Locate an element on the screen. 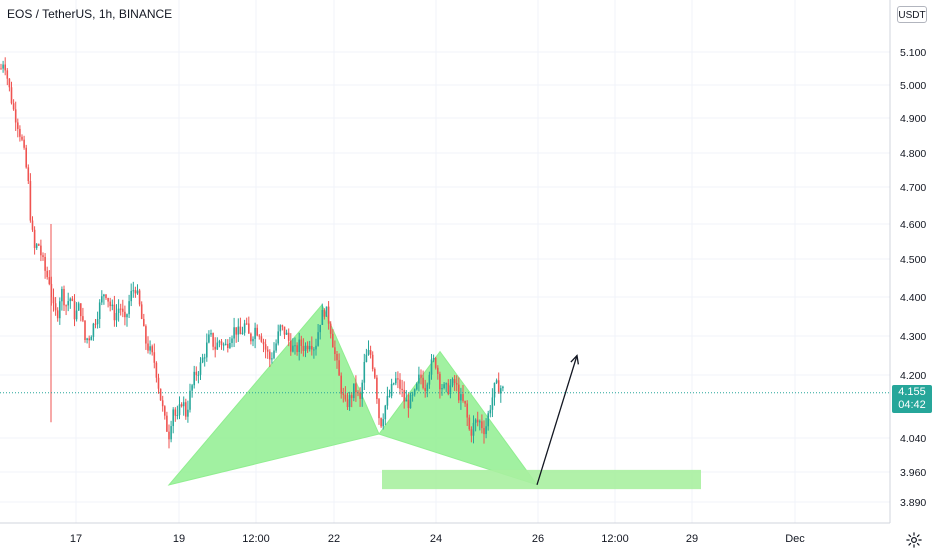  chart-title: EOS / TetherUS, 1h, BINANCE is located at coordinates (90, 14).